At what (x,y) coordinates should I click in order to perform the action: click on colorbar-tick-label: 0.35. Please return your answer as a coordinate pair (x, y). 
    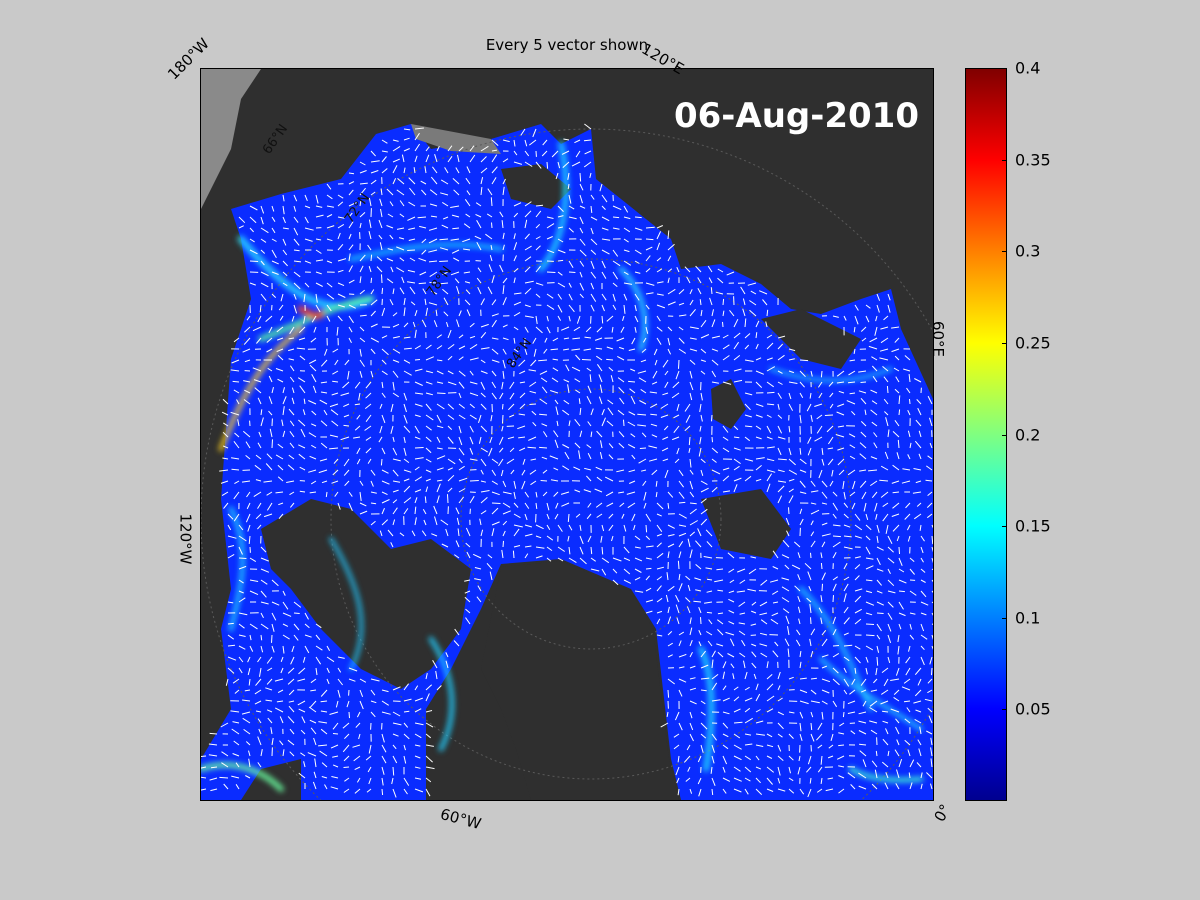
    Looking at the image, I should click on (1029, 159).